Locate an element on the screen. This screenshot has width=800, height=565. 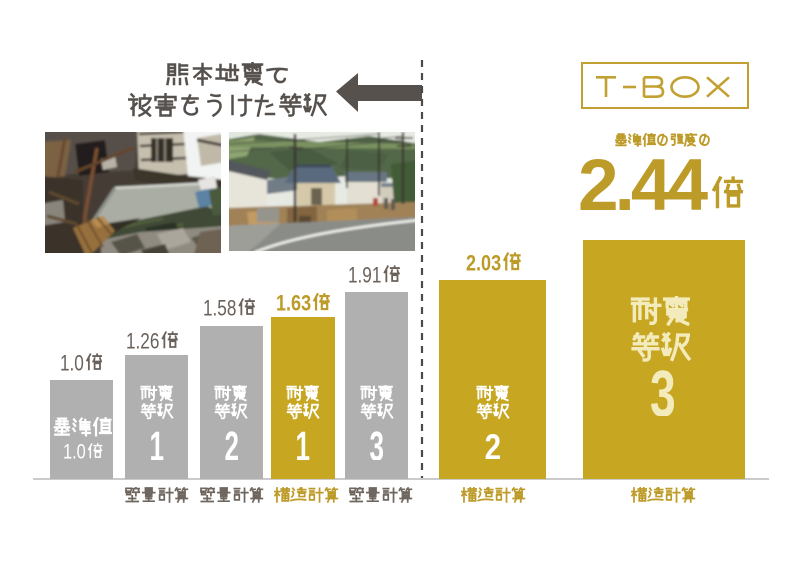
svg-text: 1.26 is located at coordinates (142, 341).